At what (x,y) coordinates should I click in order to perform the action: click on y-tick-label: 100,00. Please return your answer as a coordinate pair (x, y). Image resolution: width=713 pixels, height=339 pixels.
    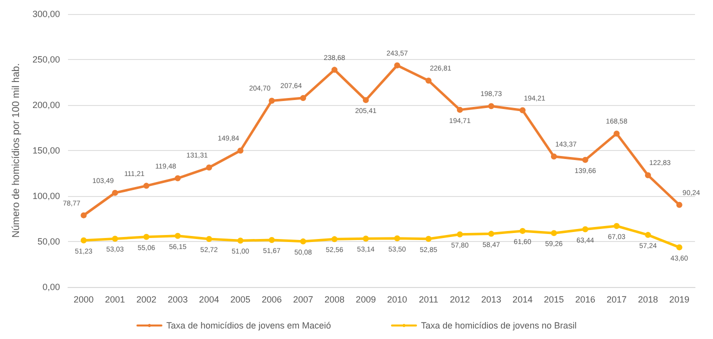
    Looking at the image, I should click on (46, 196).